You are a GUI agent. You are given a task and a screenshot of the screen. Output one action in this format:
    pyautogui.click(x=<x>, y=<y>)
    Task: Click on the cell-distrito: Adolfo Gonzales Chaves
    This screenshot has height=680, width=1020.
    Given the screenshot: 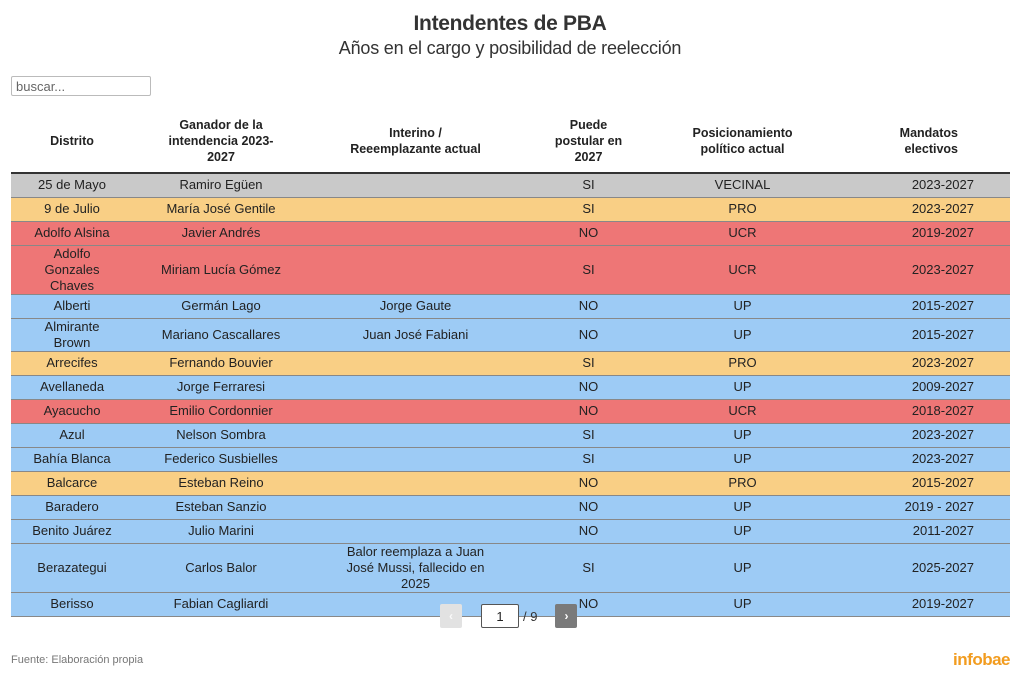 What is the action you would take?
    pyautogui.click(x=72, y=270)
    